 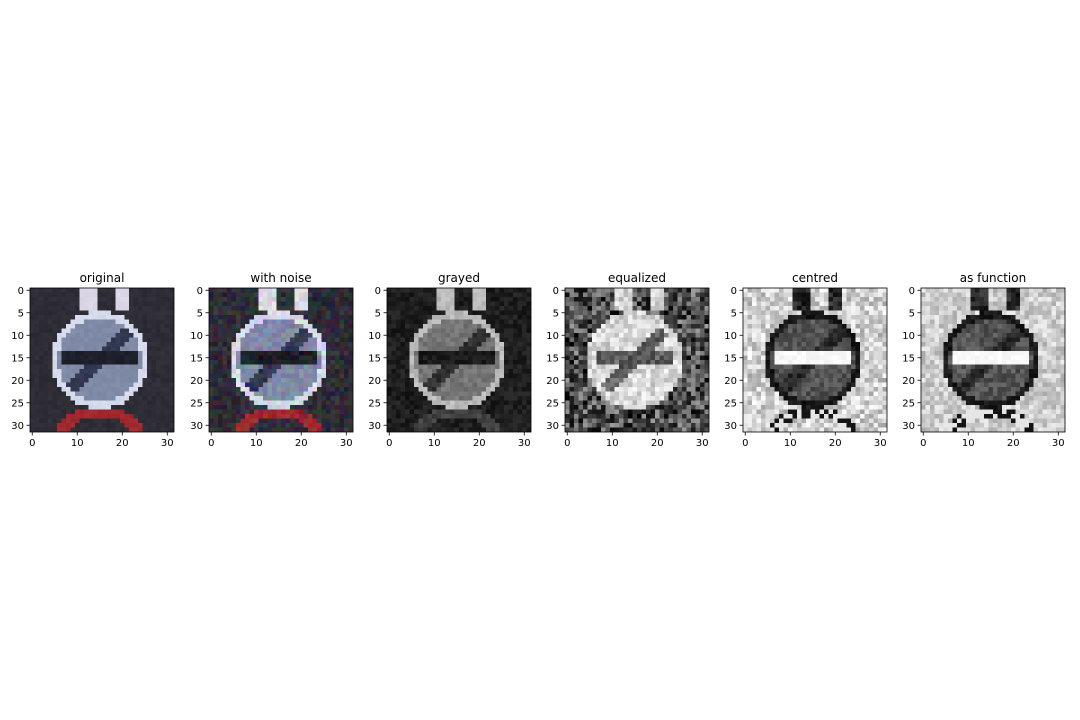 I want to click on y-tick-label: 25, so click(x=374, y=403).